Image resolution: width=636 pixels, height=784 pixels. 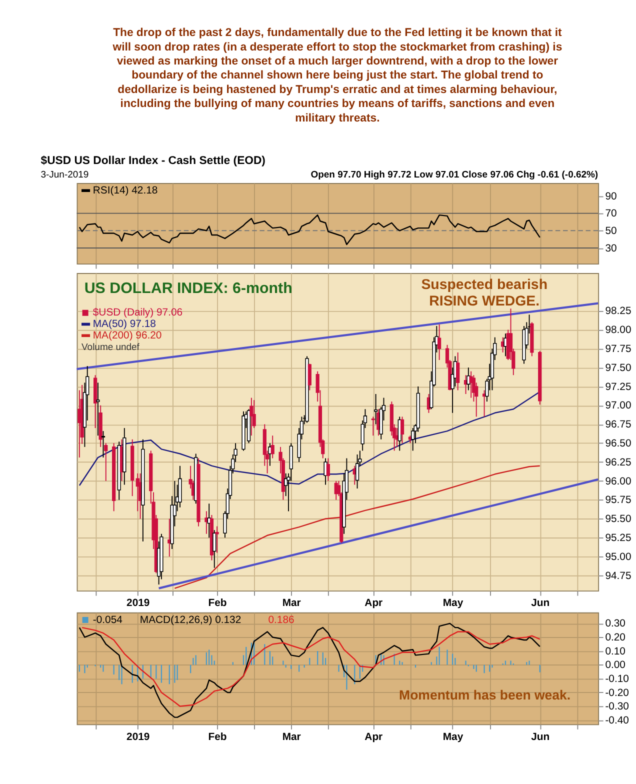 I want to click on series-label: 0.186, so click(x=281, y=620).